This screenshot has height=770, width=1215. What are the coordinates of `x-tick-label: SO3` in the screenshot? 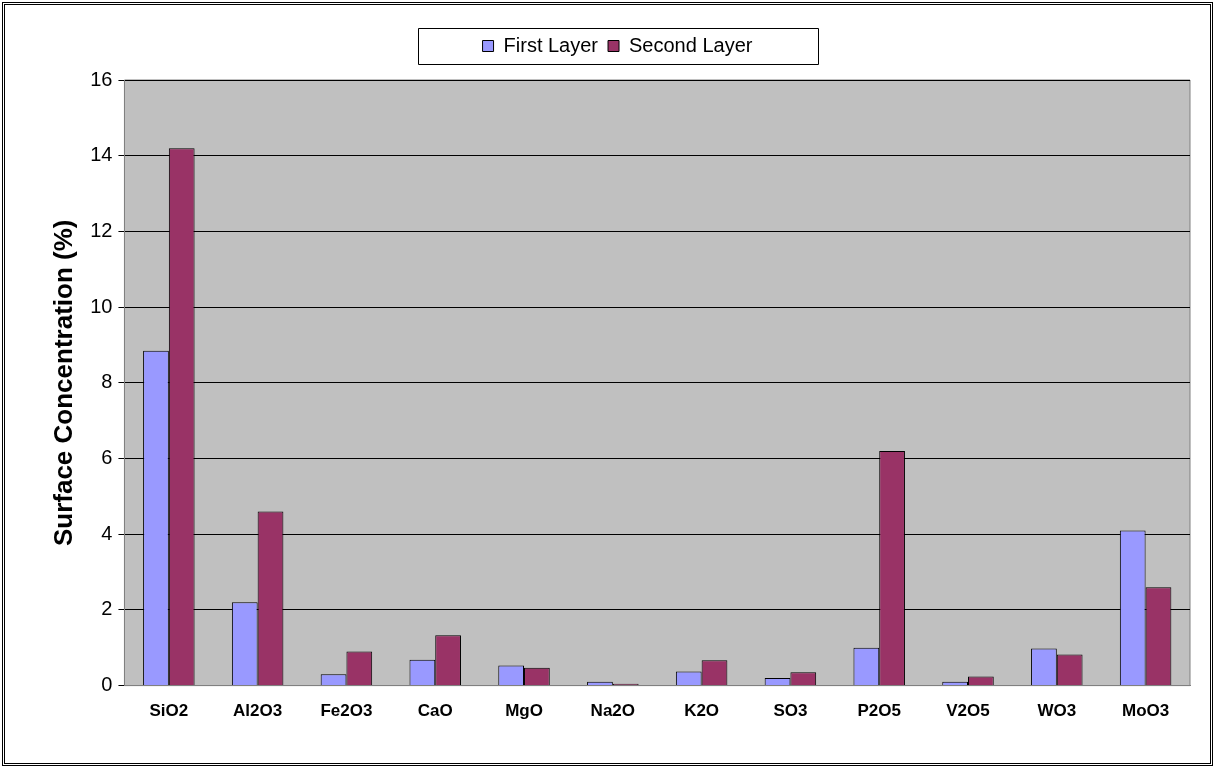 It's located at (790, 711).